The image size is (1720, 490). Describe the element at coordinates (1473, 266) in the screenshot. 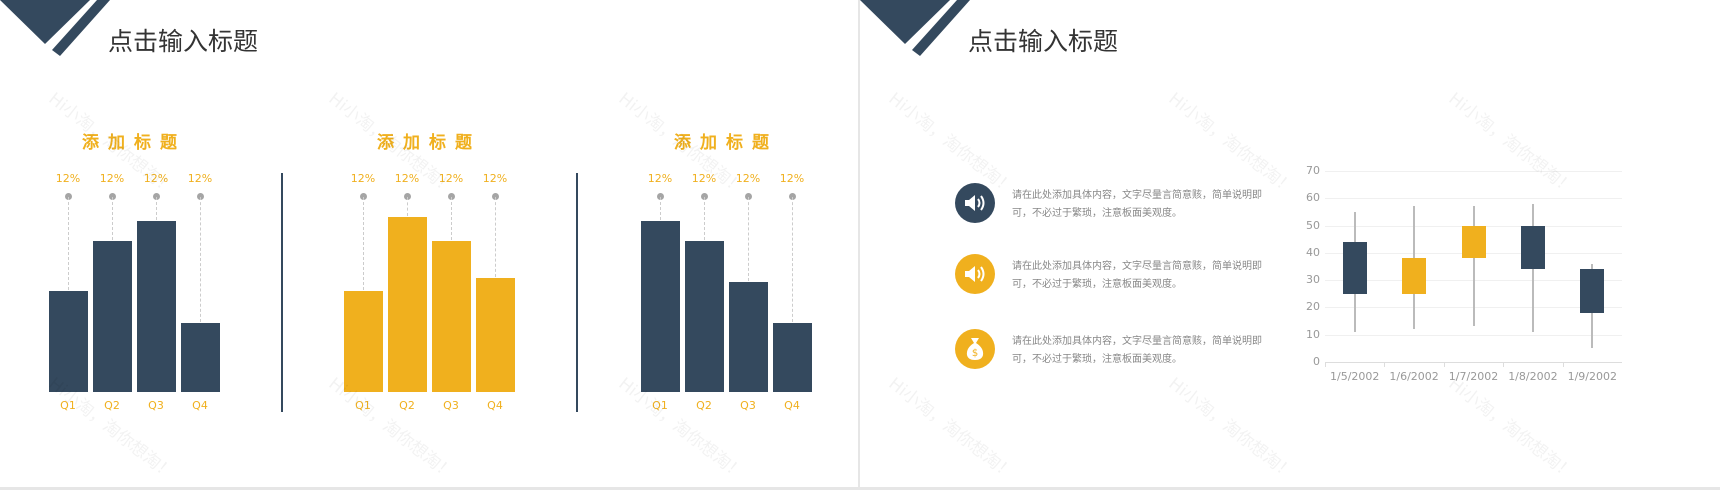

I see `candle-wick` at that location.